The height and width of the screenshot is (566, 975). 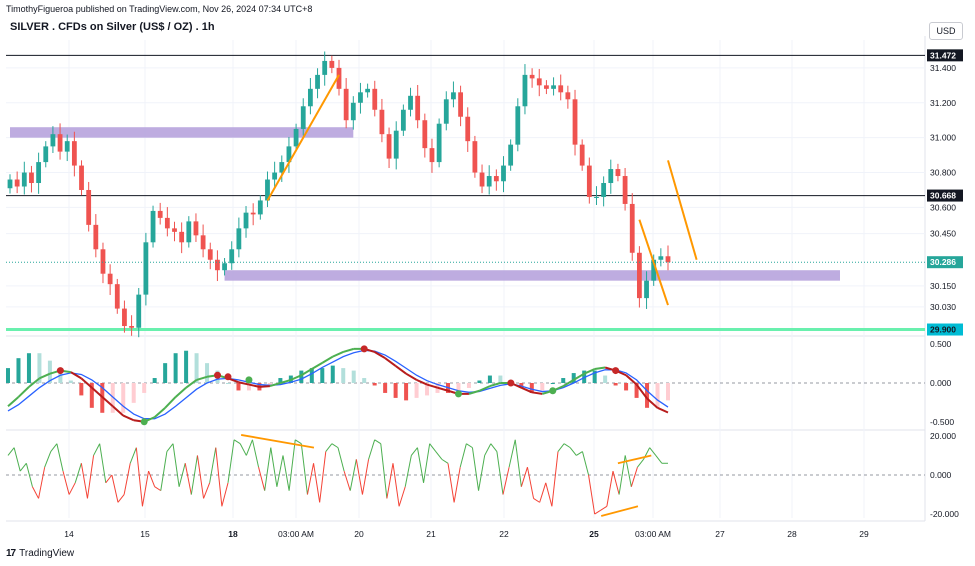 What do you see at coordinates (943, 207) in the screenshot?
I see `price-tick-label: 30.600` at bounding box center [943, 207].